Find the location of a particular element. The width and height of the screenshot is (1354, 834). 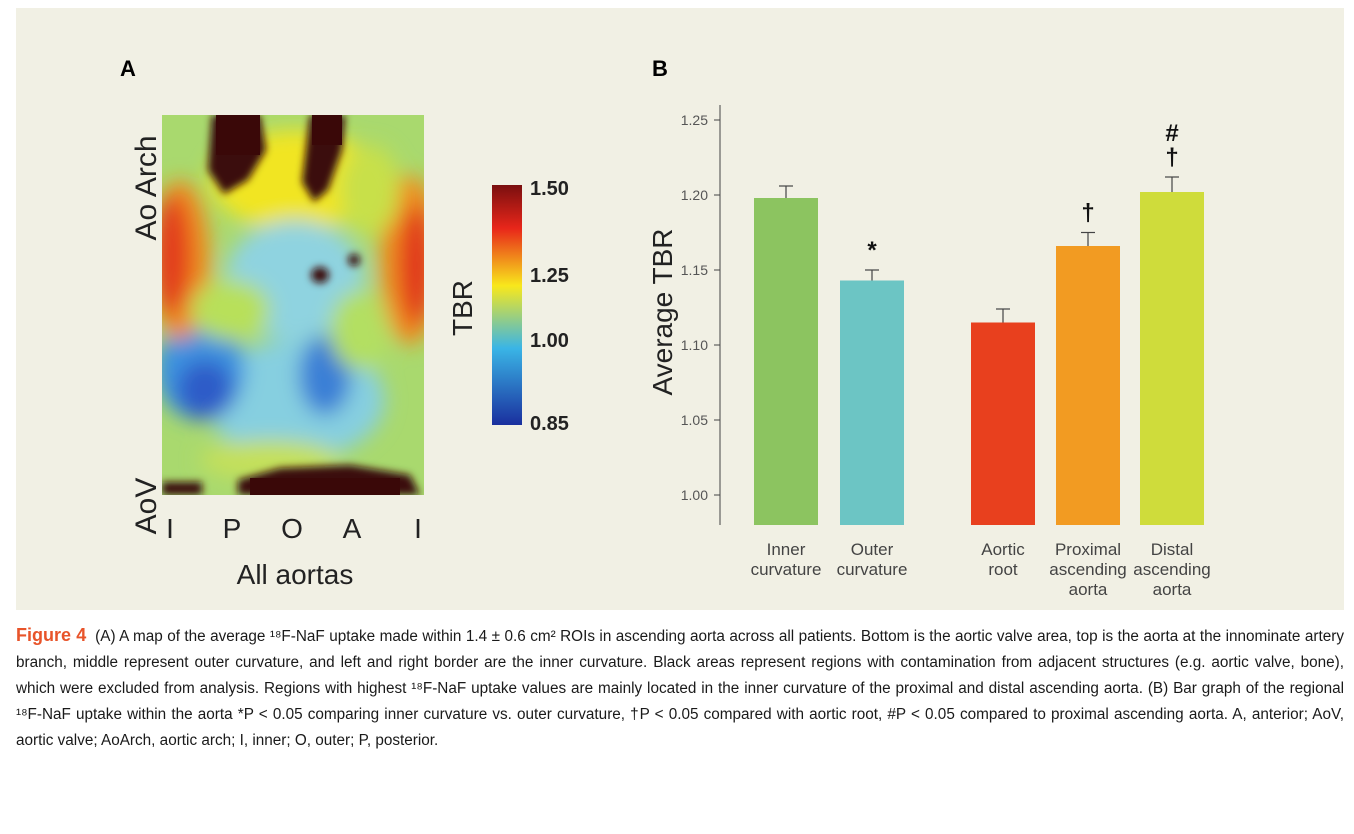

colorbar-tick-label: 1.25 is located at coordinates (549, 276).